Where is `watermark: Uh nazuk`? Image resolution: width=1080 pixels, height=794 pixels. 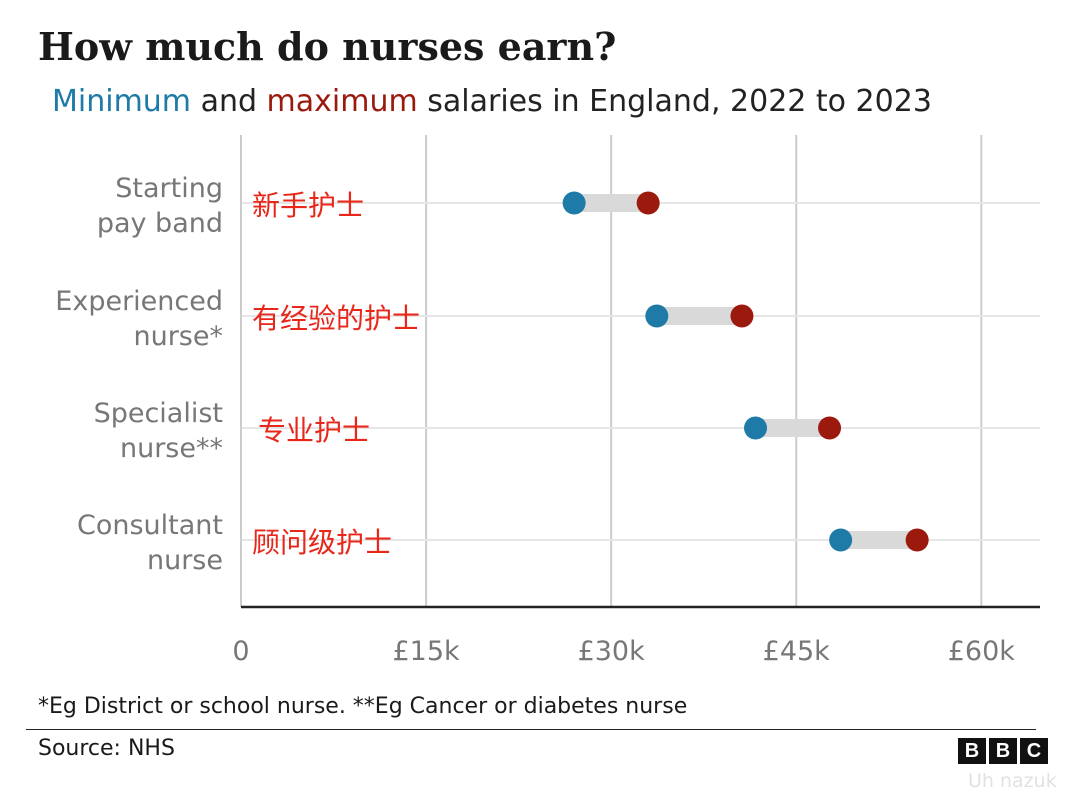 watermark: Uh nazuk is located at coordinates (1012, 781).